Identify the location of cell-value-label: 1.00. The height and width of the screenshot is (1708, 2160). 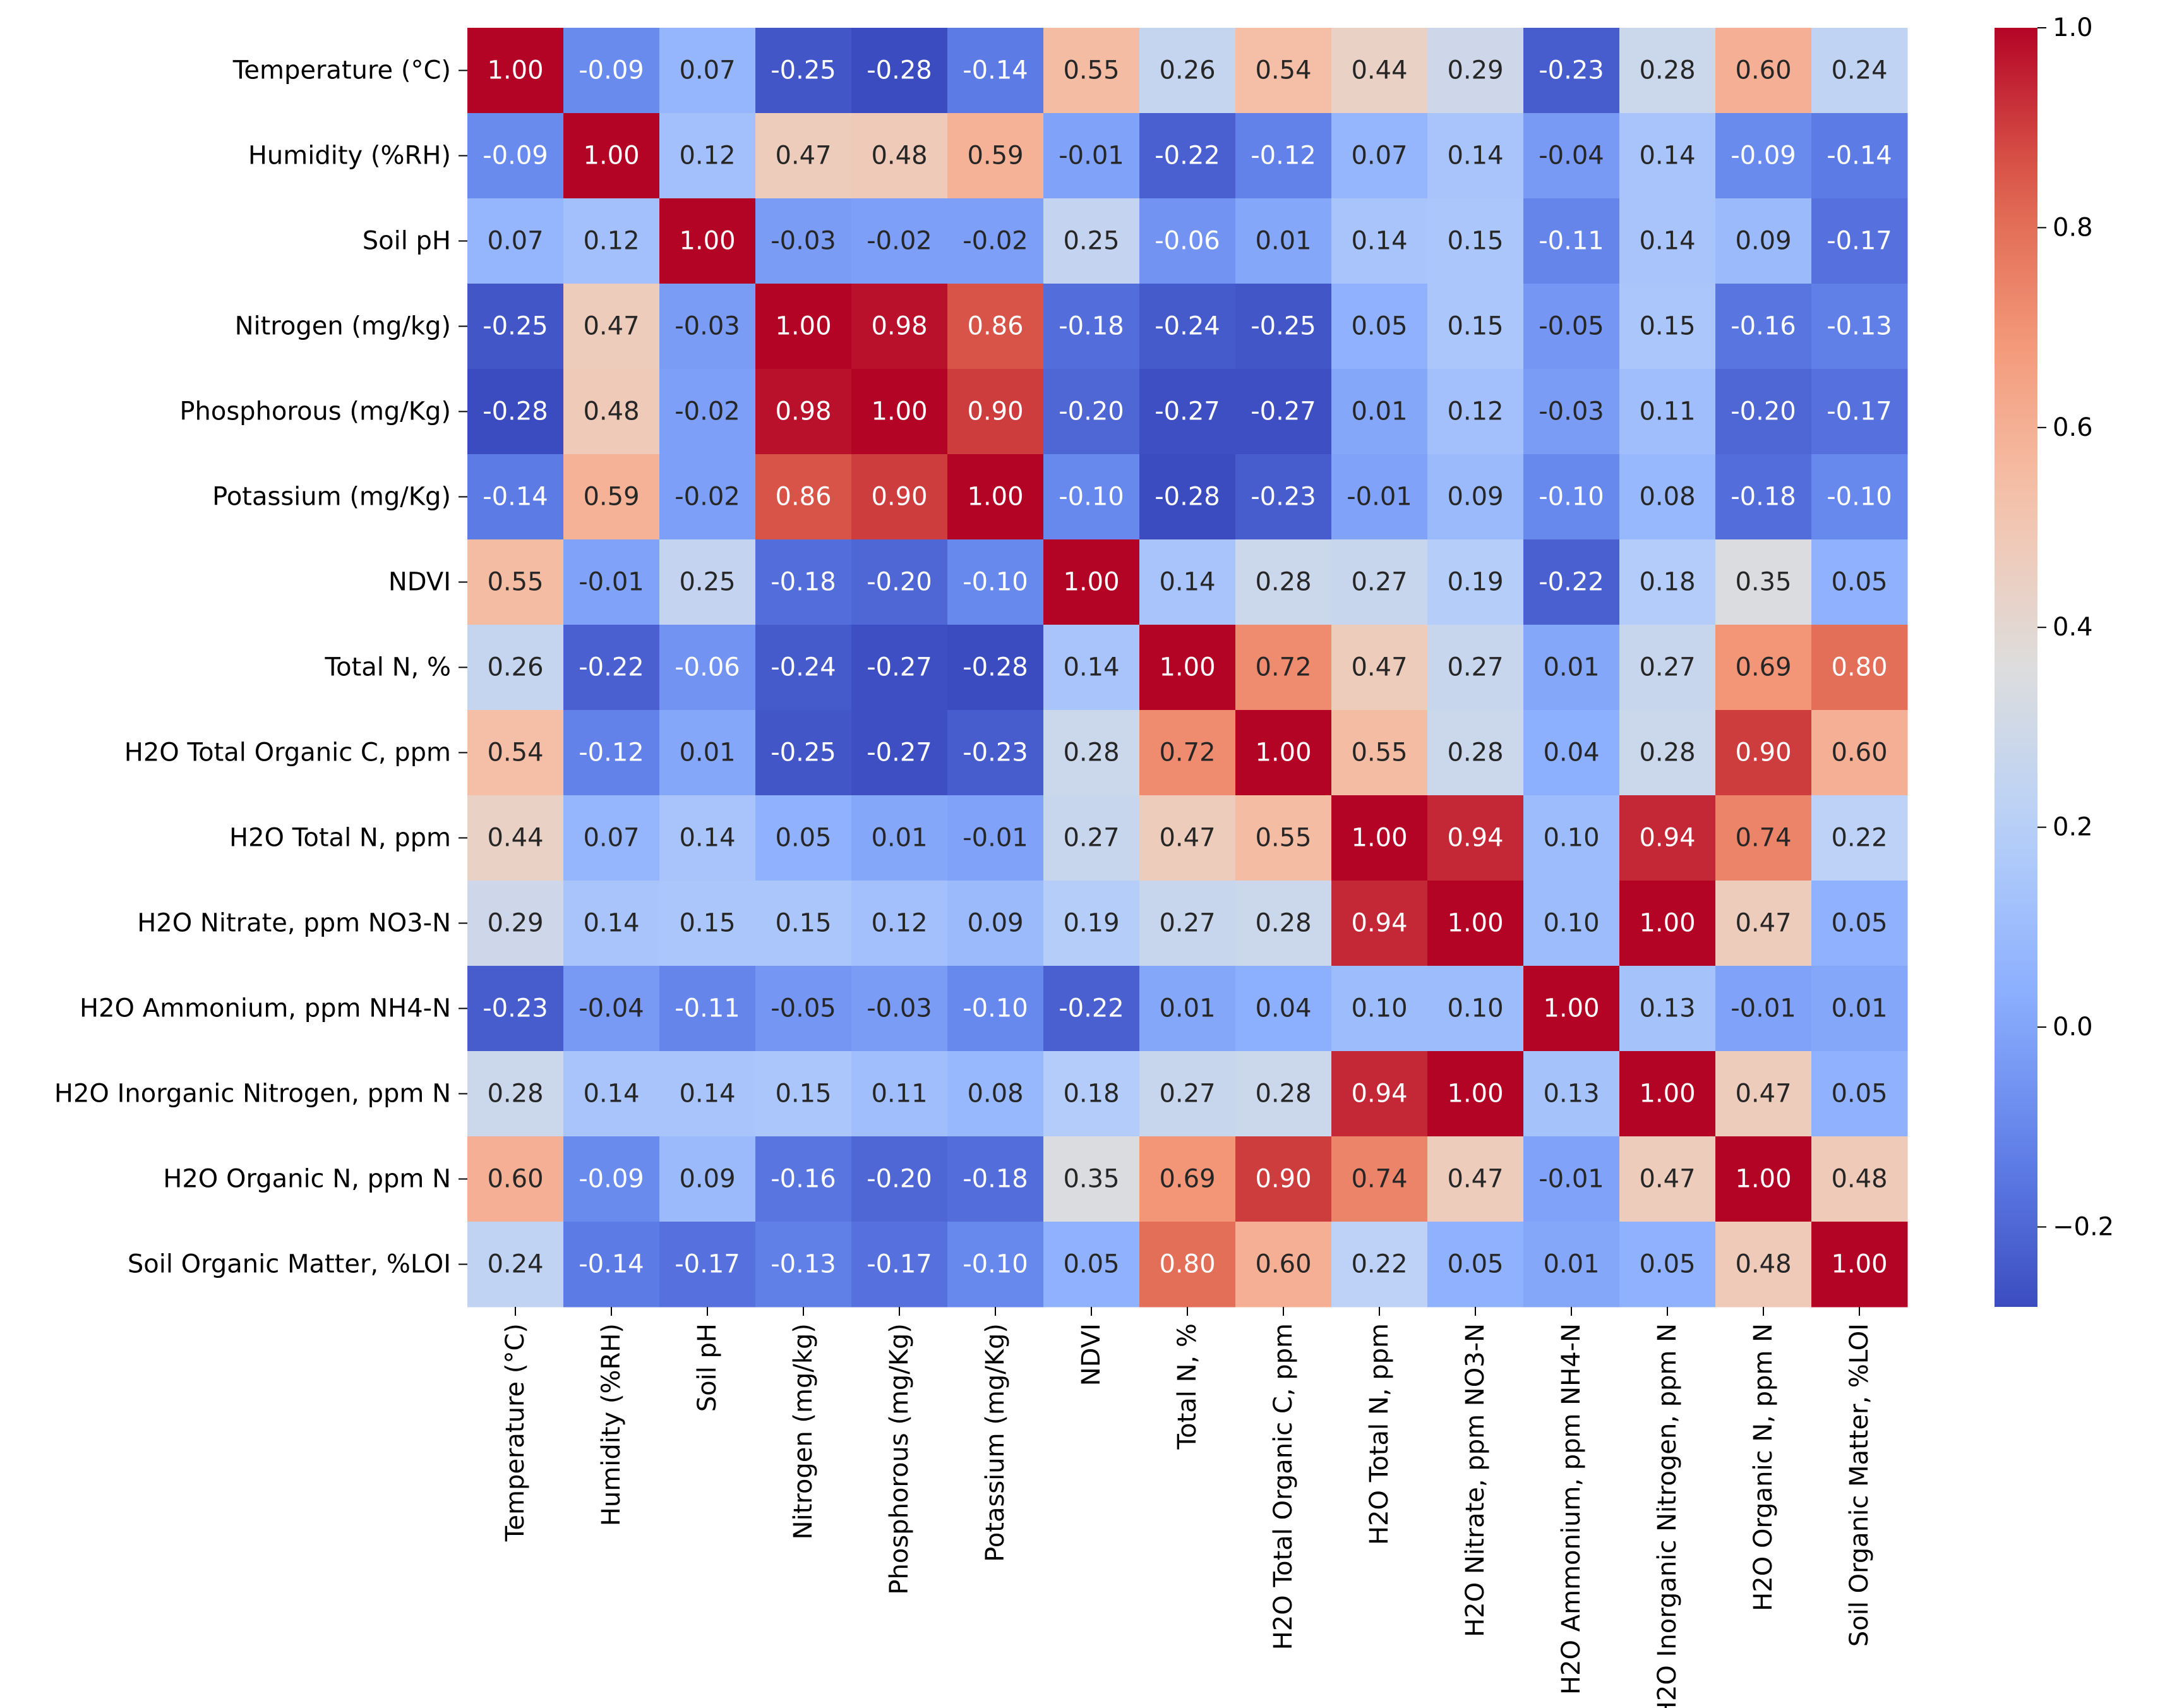
(1859, 1264).